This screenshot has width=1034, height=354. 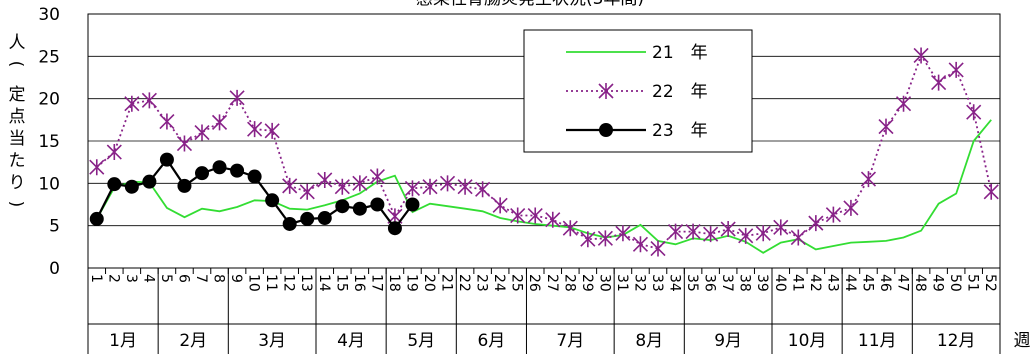 I want to click on week-label-36: 36, so click(x=710, y=283).